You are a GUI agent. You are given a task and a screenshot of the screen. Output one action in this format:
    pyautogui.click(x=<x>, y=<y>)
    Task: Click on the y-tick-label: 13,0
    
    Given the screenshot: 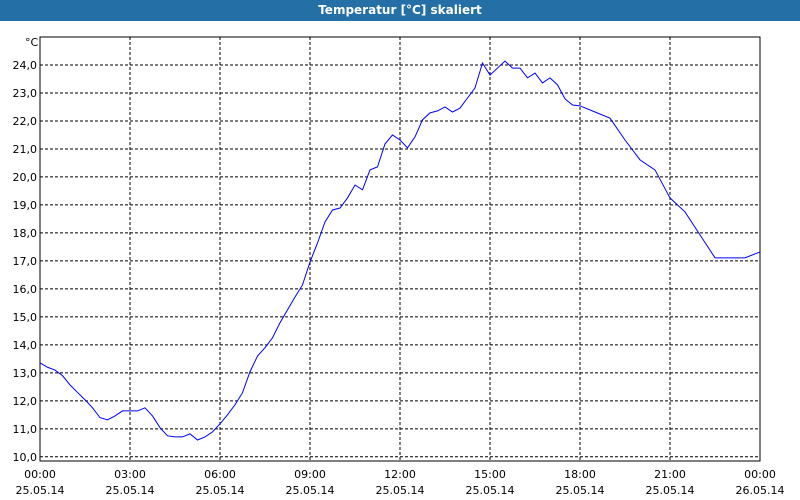 What is the action you would take?
    pyautogui.click(x=25, y=373)
    